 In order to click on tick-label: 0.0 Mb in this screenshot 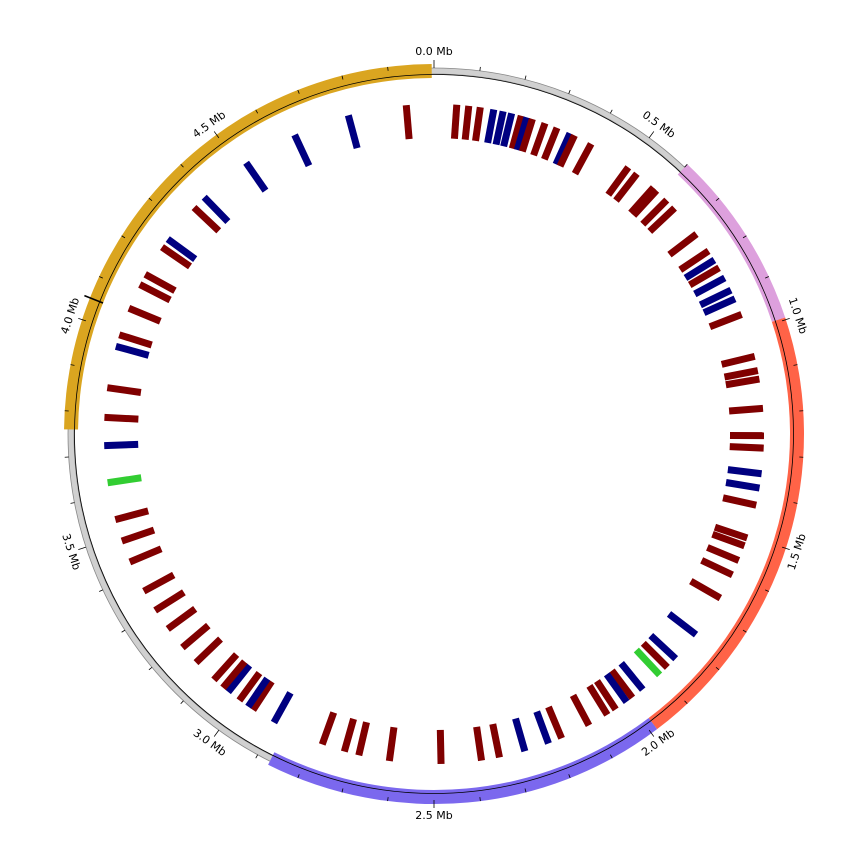, I will do `click(433, 51)`.